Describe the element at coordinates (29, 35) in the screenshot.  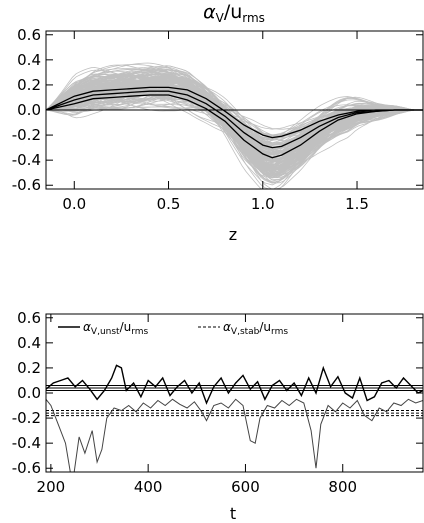
I see `top-y-tick-label: 0.6` at that location.